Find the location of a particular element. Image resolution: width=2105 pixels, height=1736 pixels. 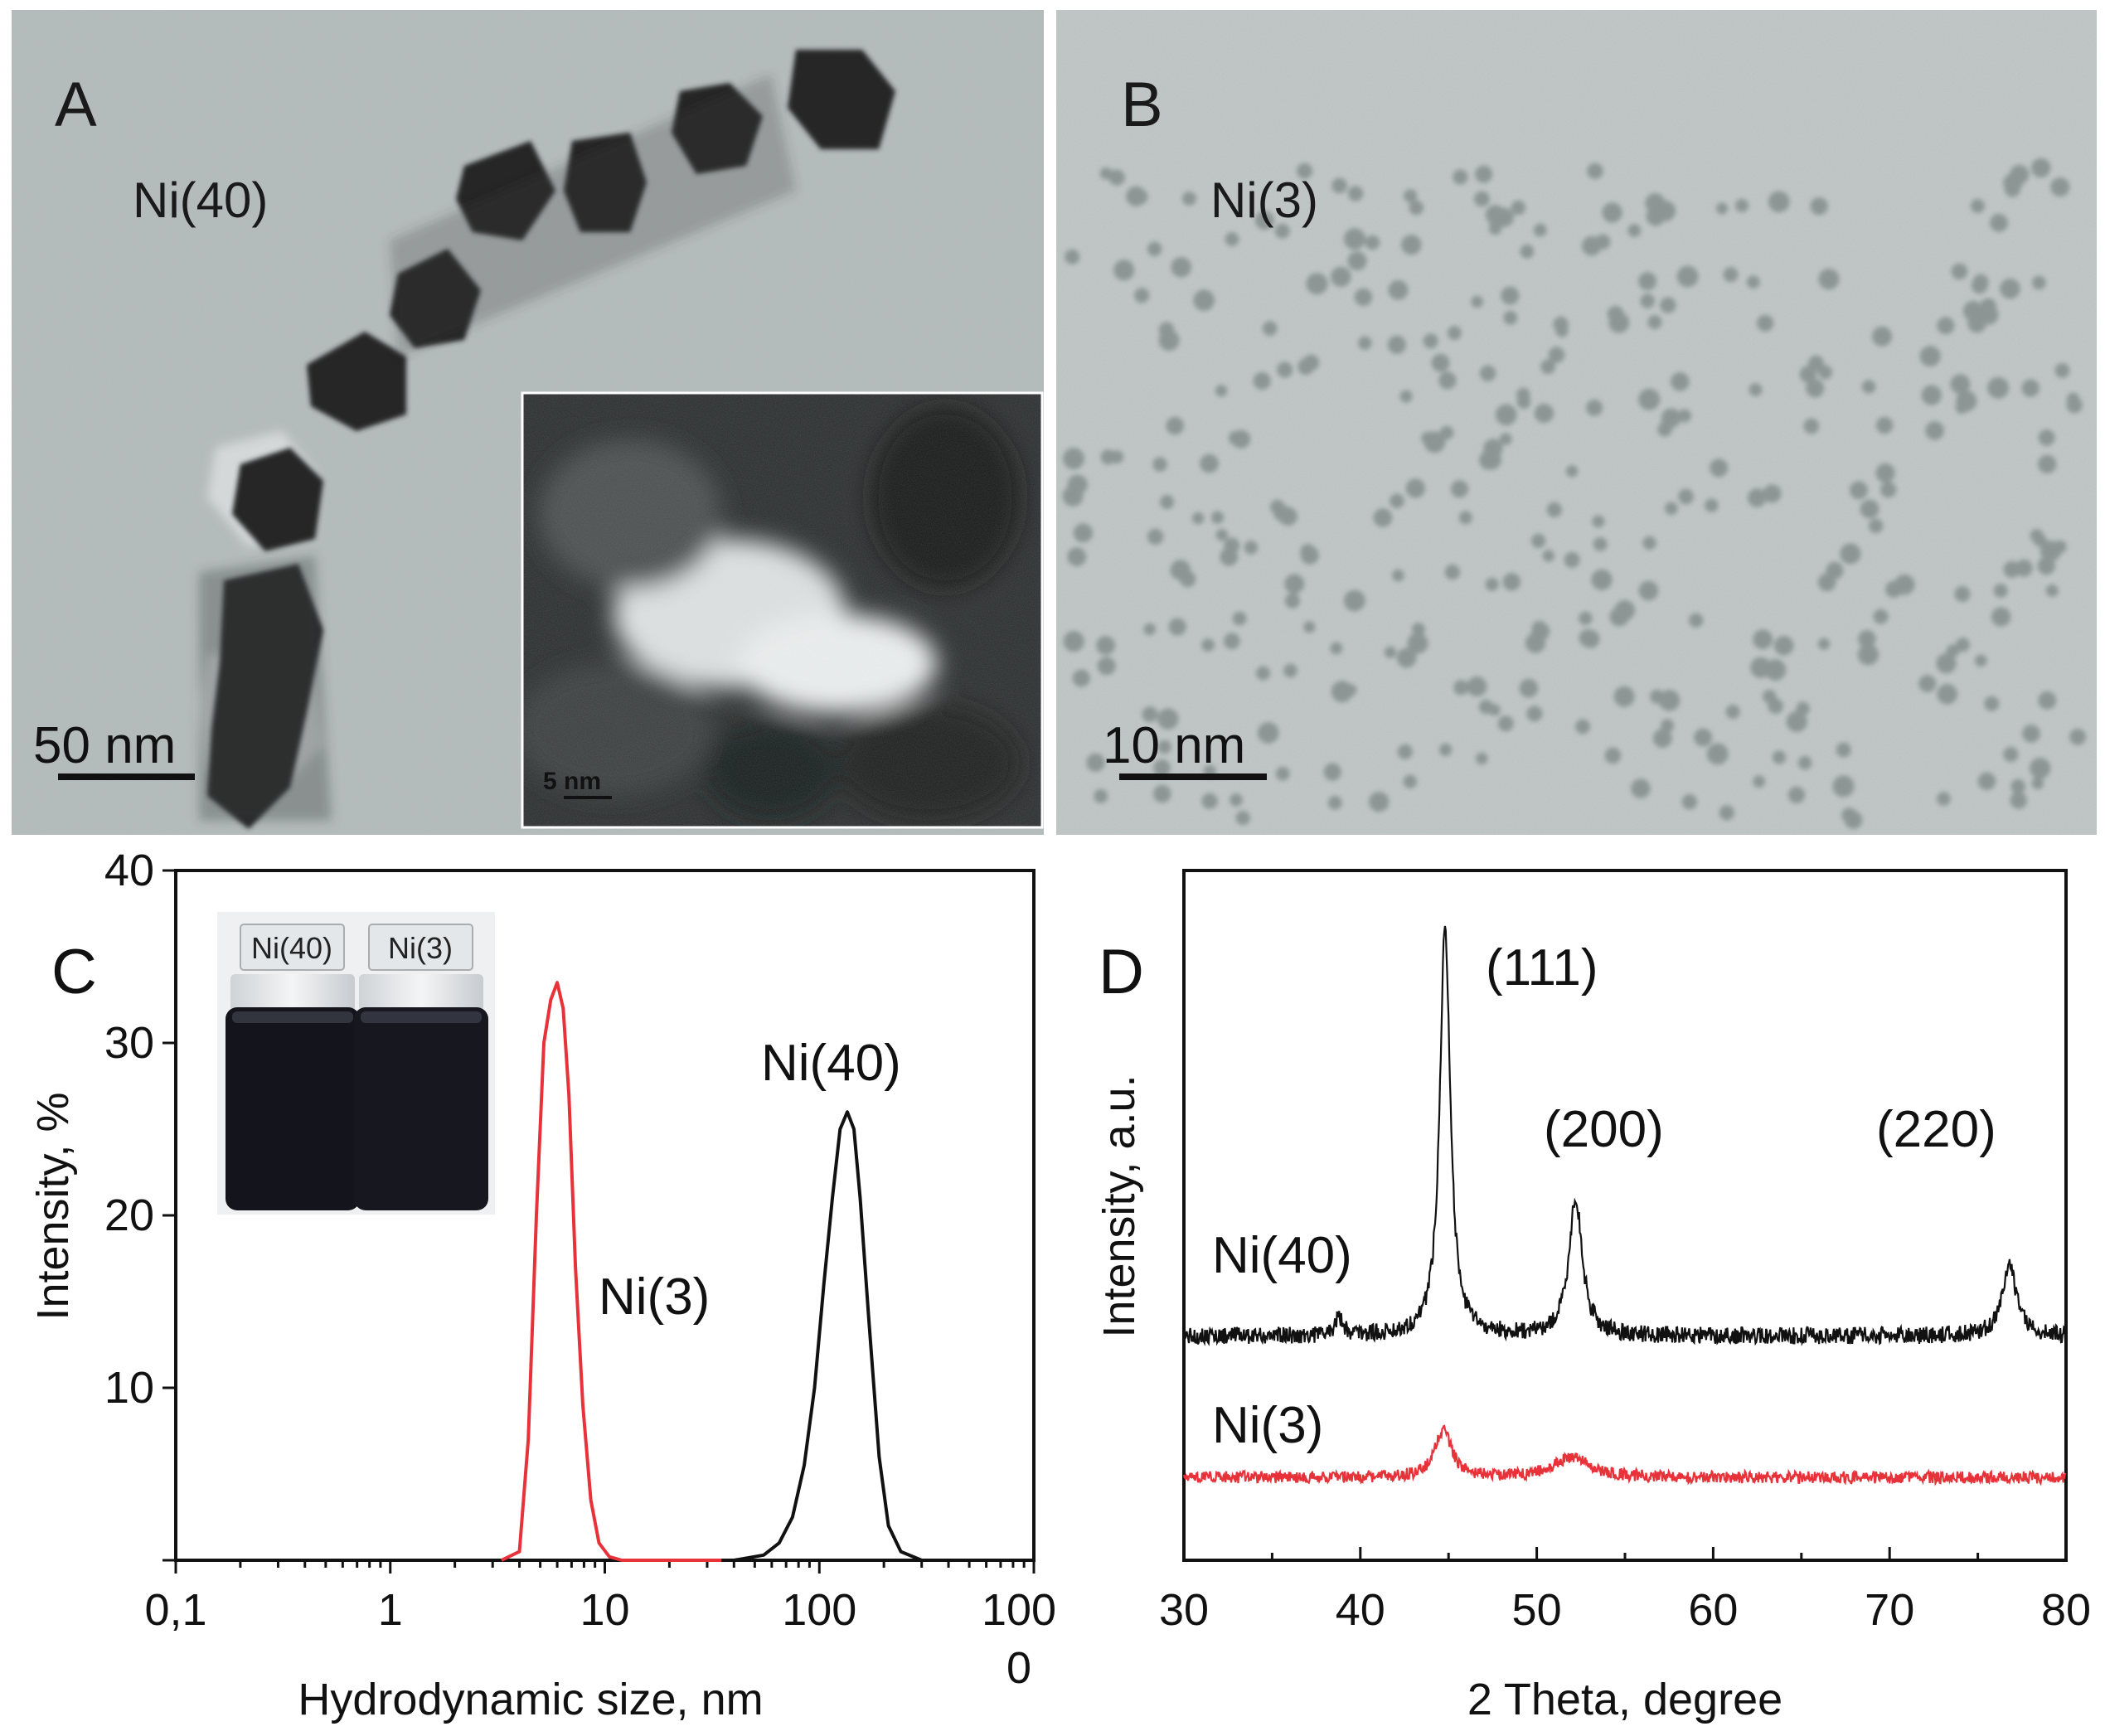

panel-b-scalebar is located at coordinates (1193, 776).